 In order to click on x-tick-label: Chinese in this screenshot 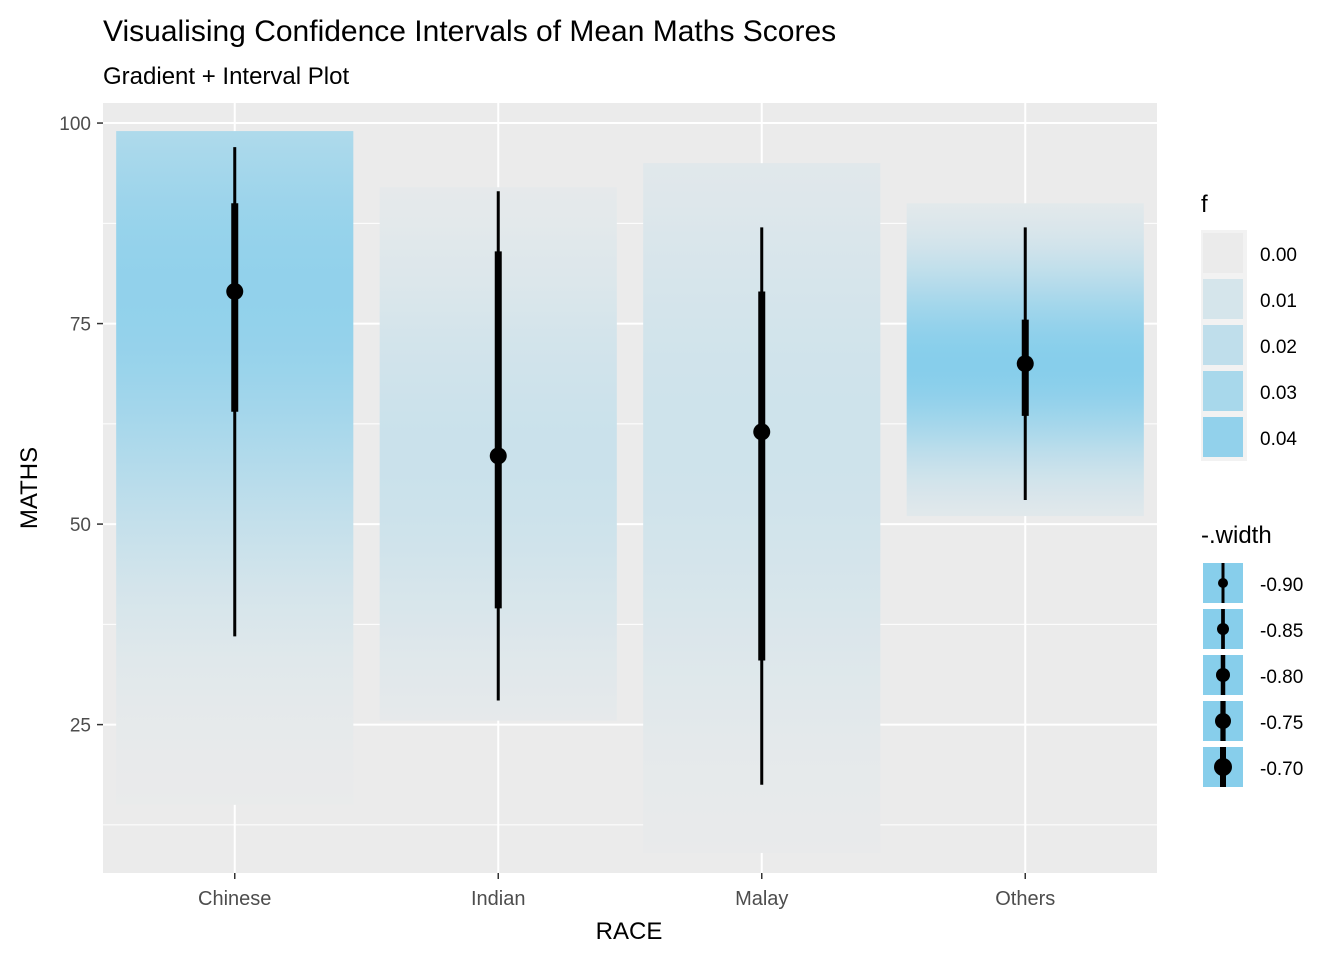, I will do `click(234, 899)`.